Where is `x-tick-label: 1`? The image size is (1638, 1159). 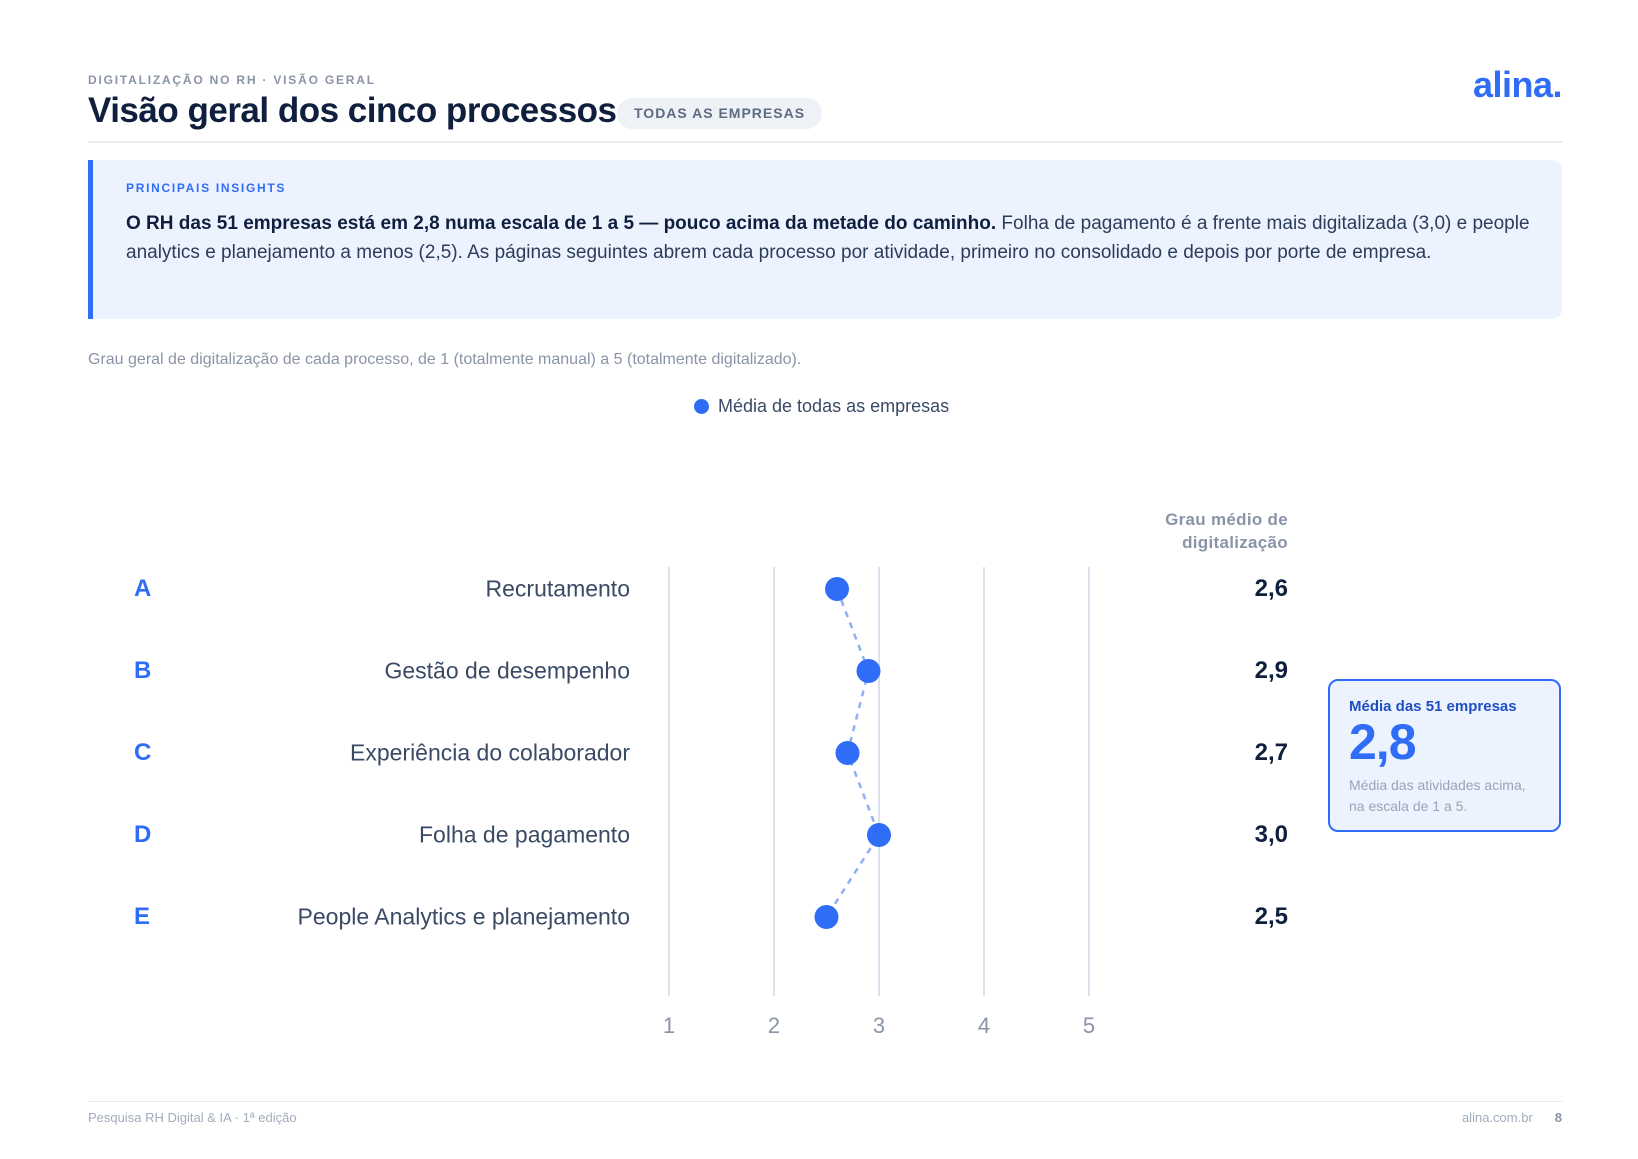 x-tick-label: 1 is located at coordinates (669, 1025).